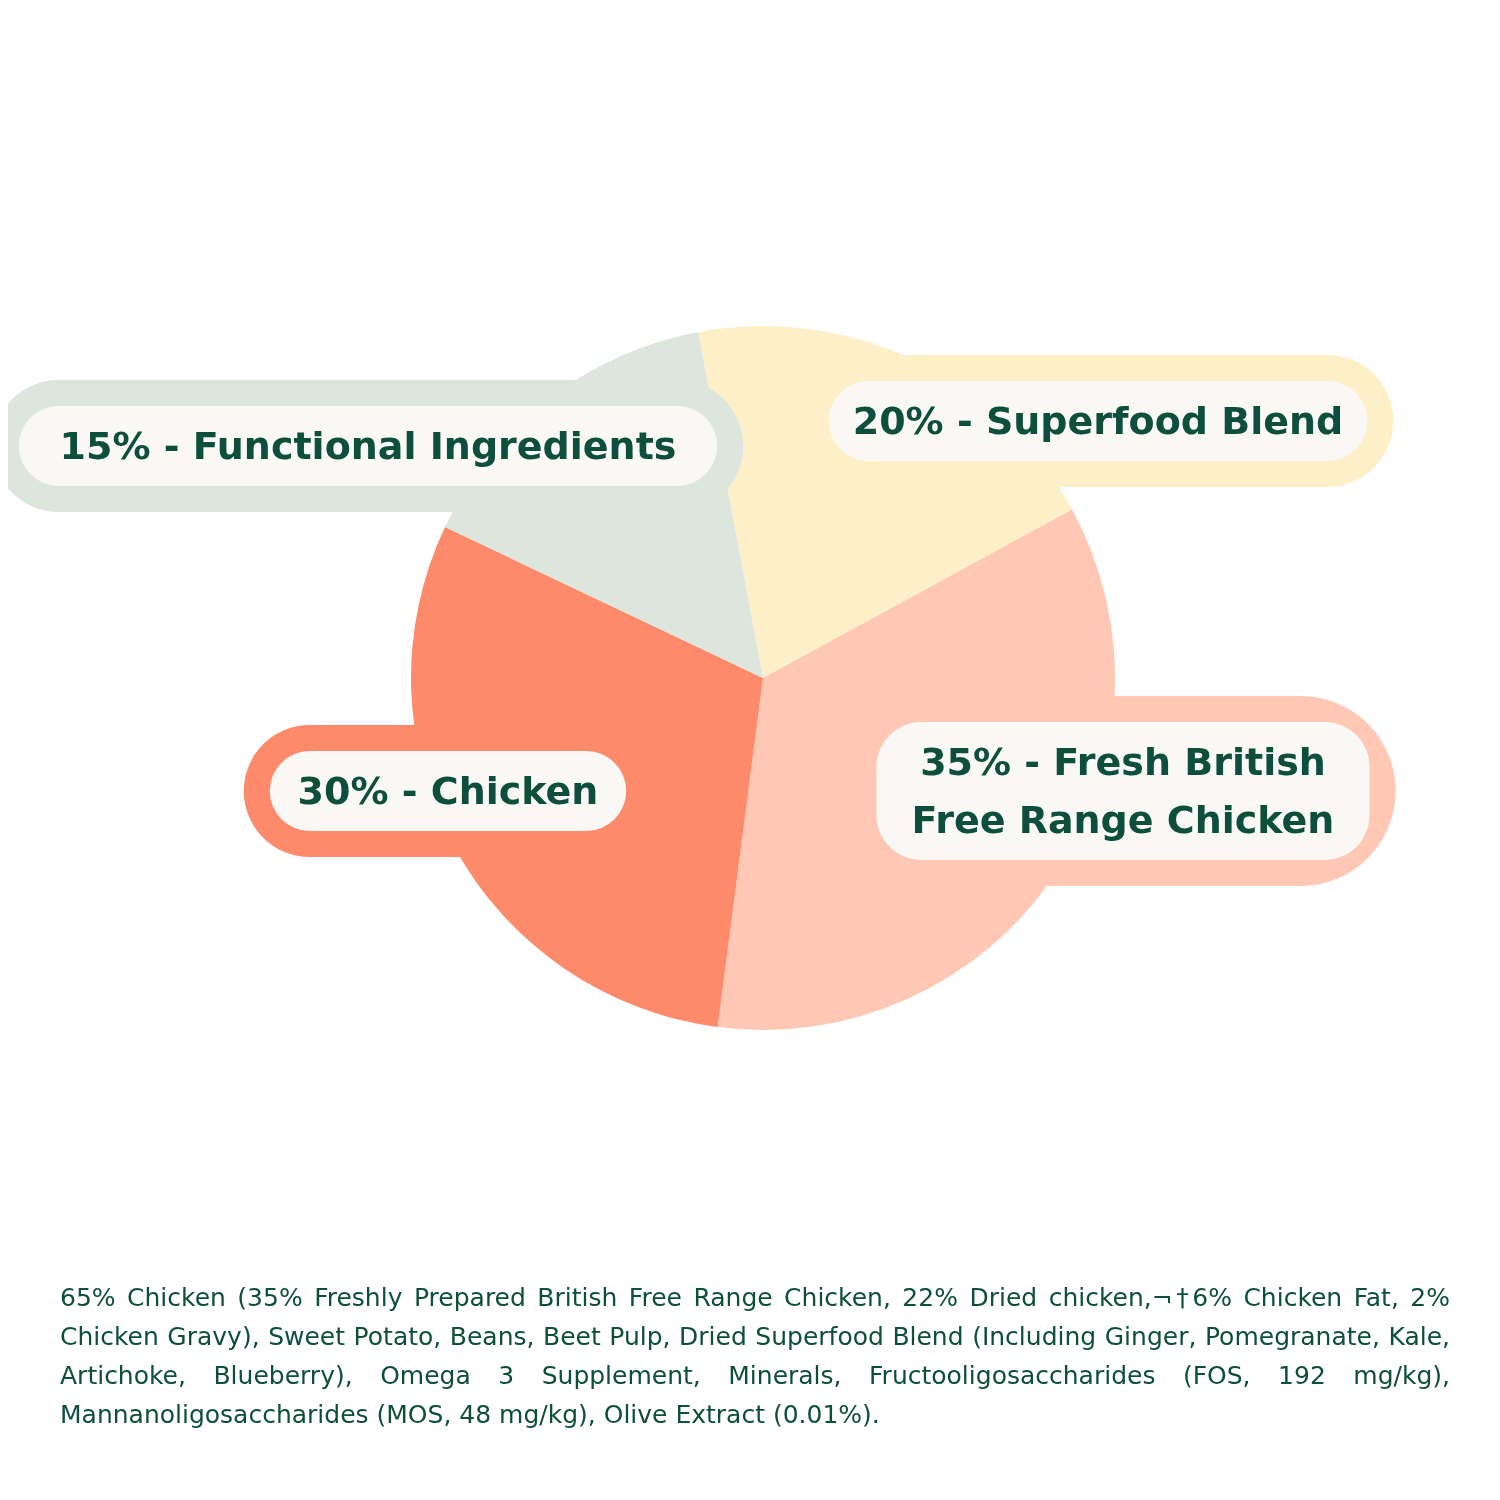 This screenshot has width=1500, height=1500. Describe the element at coordinates (755, 1356) in the screenshot. I see `text: 65% Chicken (35% Freshly Prepared British Free Range Chicken, 22% Dried chicken,¬†6% Chicken Fat, 2% Chicken Gravy), Sweet Potato, Beans, Beet Pulp, Dried Superfood Blend (Including Ginger, Pomegranate, Kale, Artichoke, Blueberry), Omega 3 Supplement, Minerals, Fructooligosaccharides (FOS, 192 mg/kg), Mannanoligosaccharides (MOS, 48 mg/kg), Olive Extract (0.01%).` at that location.